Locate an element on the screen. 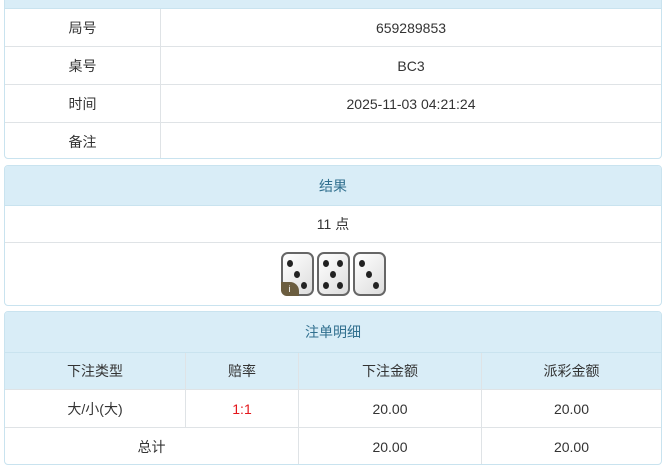  result-points-row: 11 点 is located at coordinates (333, 224).